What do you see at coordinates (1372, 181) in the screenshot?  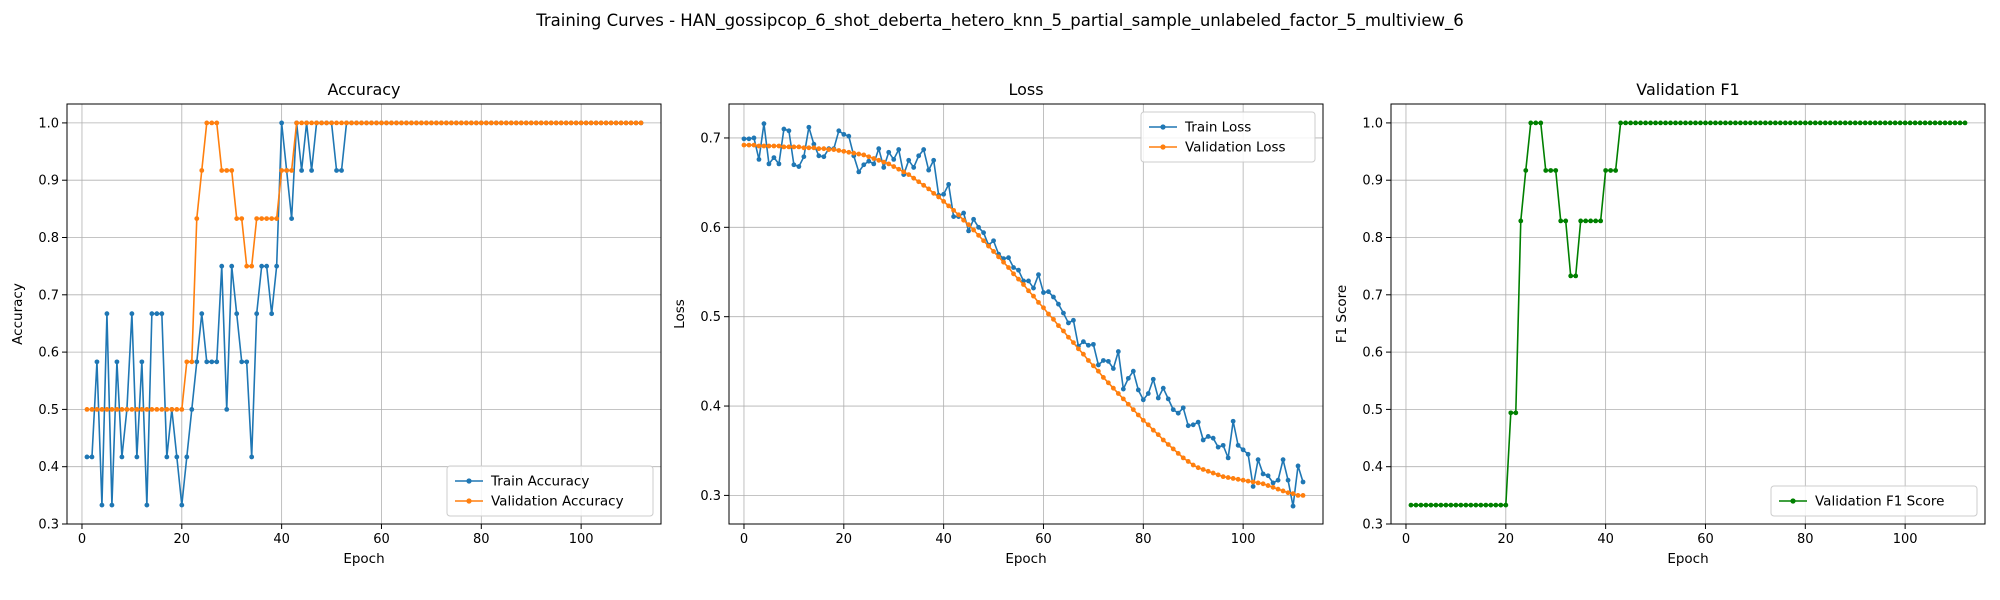 I see `validation-f1-ytick-label-6: 0.9` at bounding box center [1372, 181].